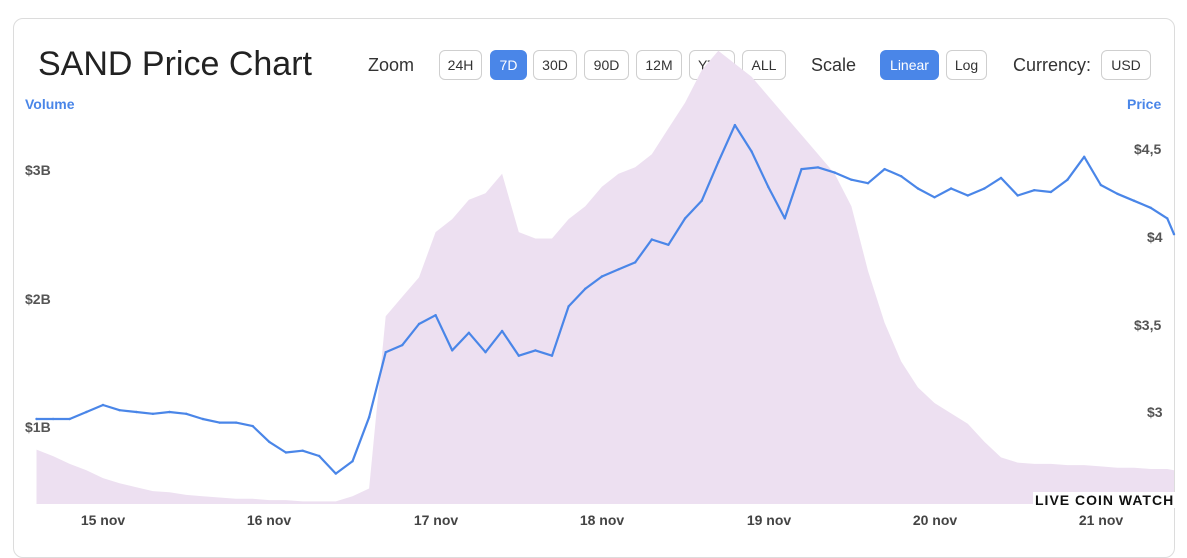 Image resolution: width=1187 pixels, height=558 pixels. I want to click on x-tick-19-nov: 19 nov, so click(769, 520).